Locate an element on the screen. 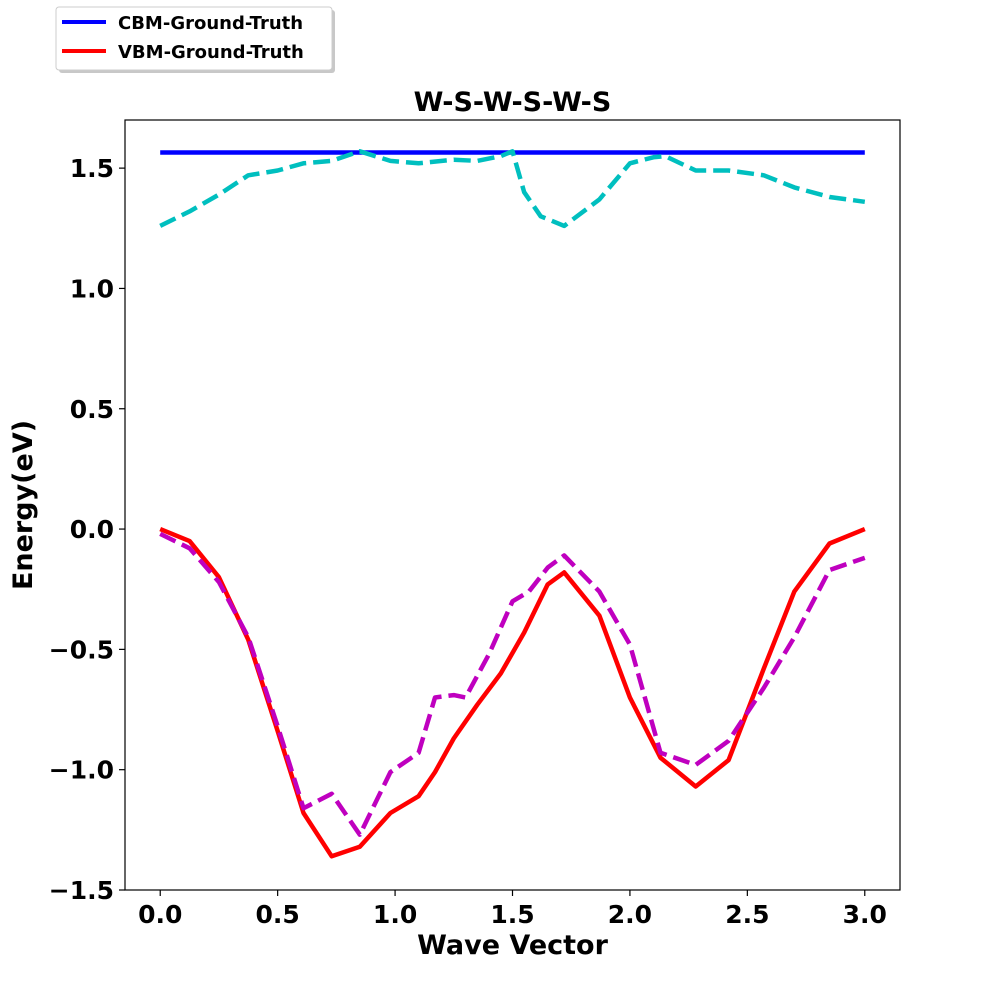 This screenshot has width=1000, height=1000. y-axis: −1.5 −1.0 −0.5 0.0 0.5 1.0 1.5 is located at coordinates (87, 529).